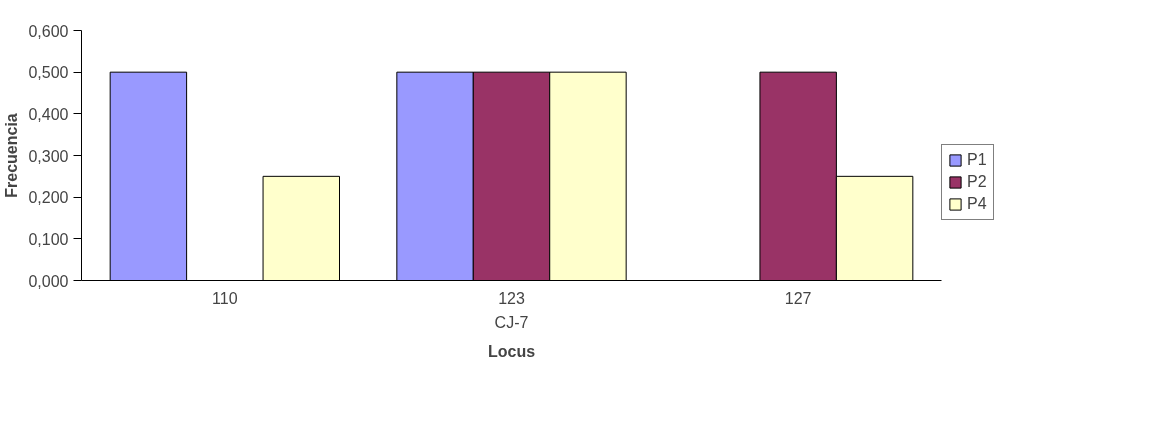 This screenshot has width=1162, height=429. I want to click on x-tick-label: 127, so click(798, 298).